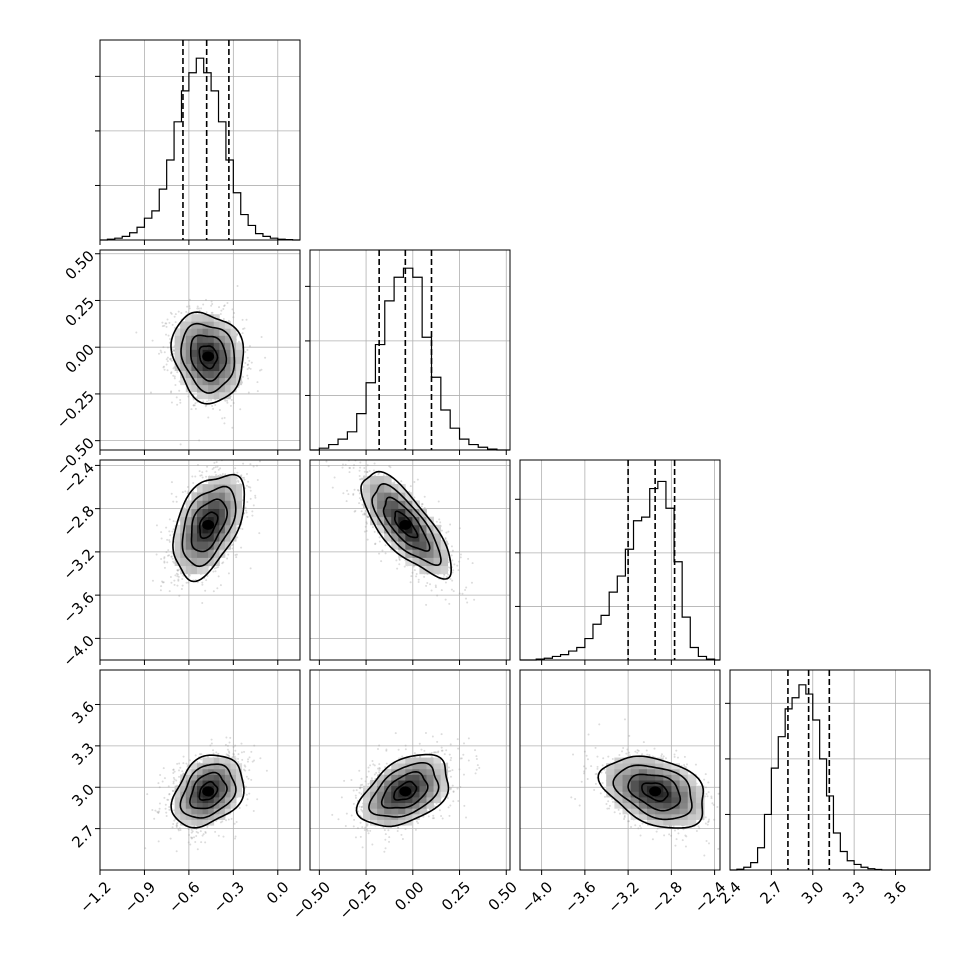 The width and height of the screenshot is (970, 970). What do you see at coordinates (813, 893) in the screenshot?
I see `x-tick-label: 3.0` at bounding box center [813, 893].